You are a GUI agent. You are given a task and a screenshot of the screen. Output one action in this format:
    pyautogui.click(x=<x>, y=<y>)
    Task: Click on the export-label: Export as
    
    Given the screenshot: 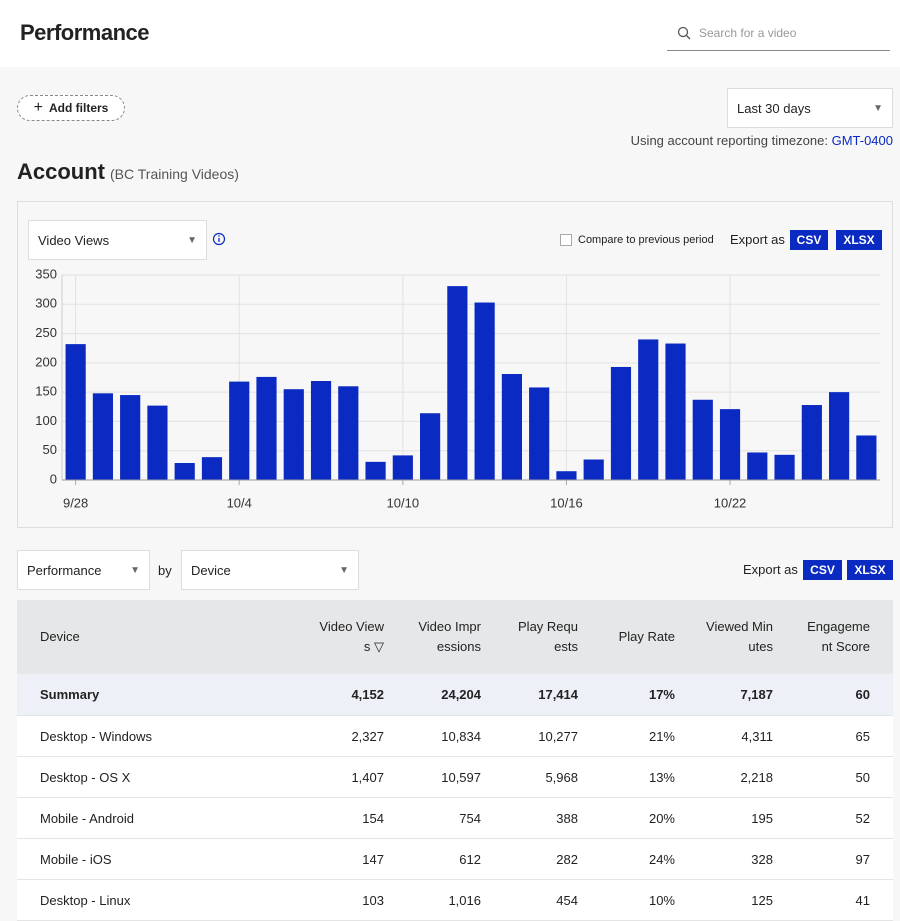 What is the action you would take?
    pyautogui.click(x=757, y=239)
    